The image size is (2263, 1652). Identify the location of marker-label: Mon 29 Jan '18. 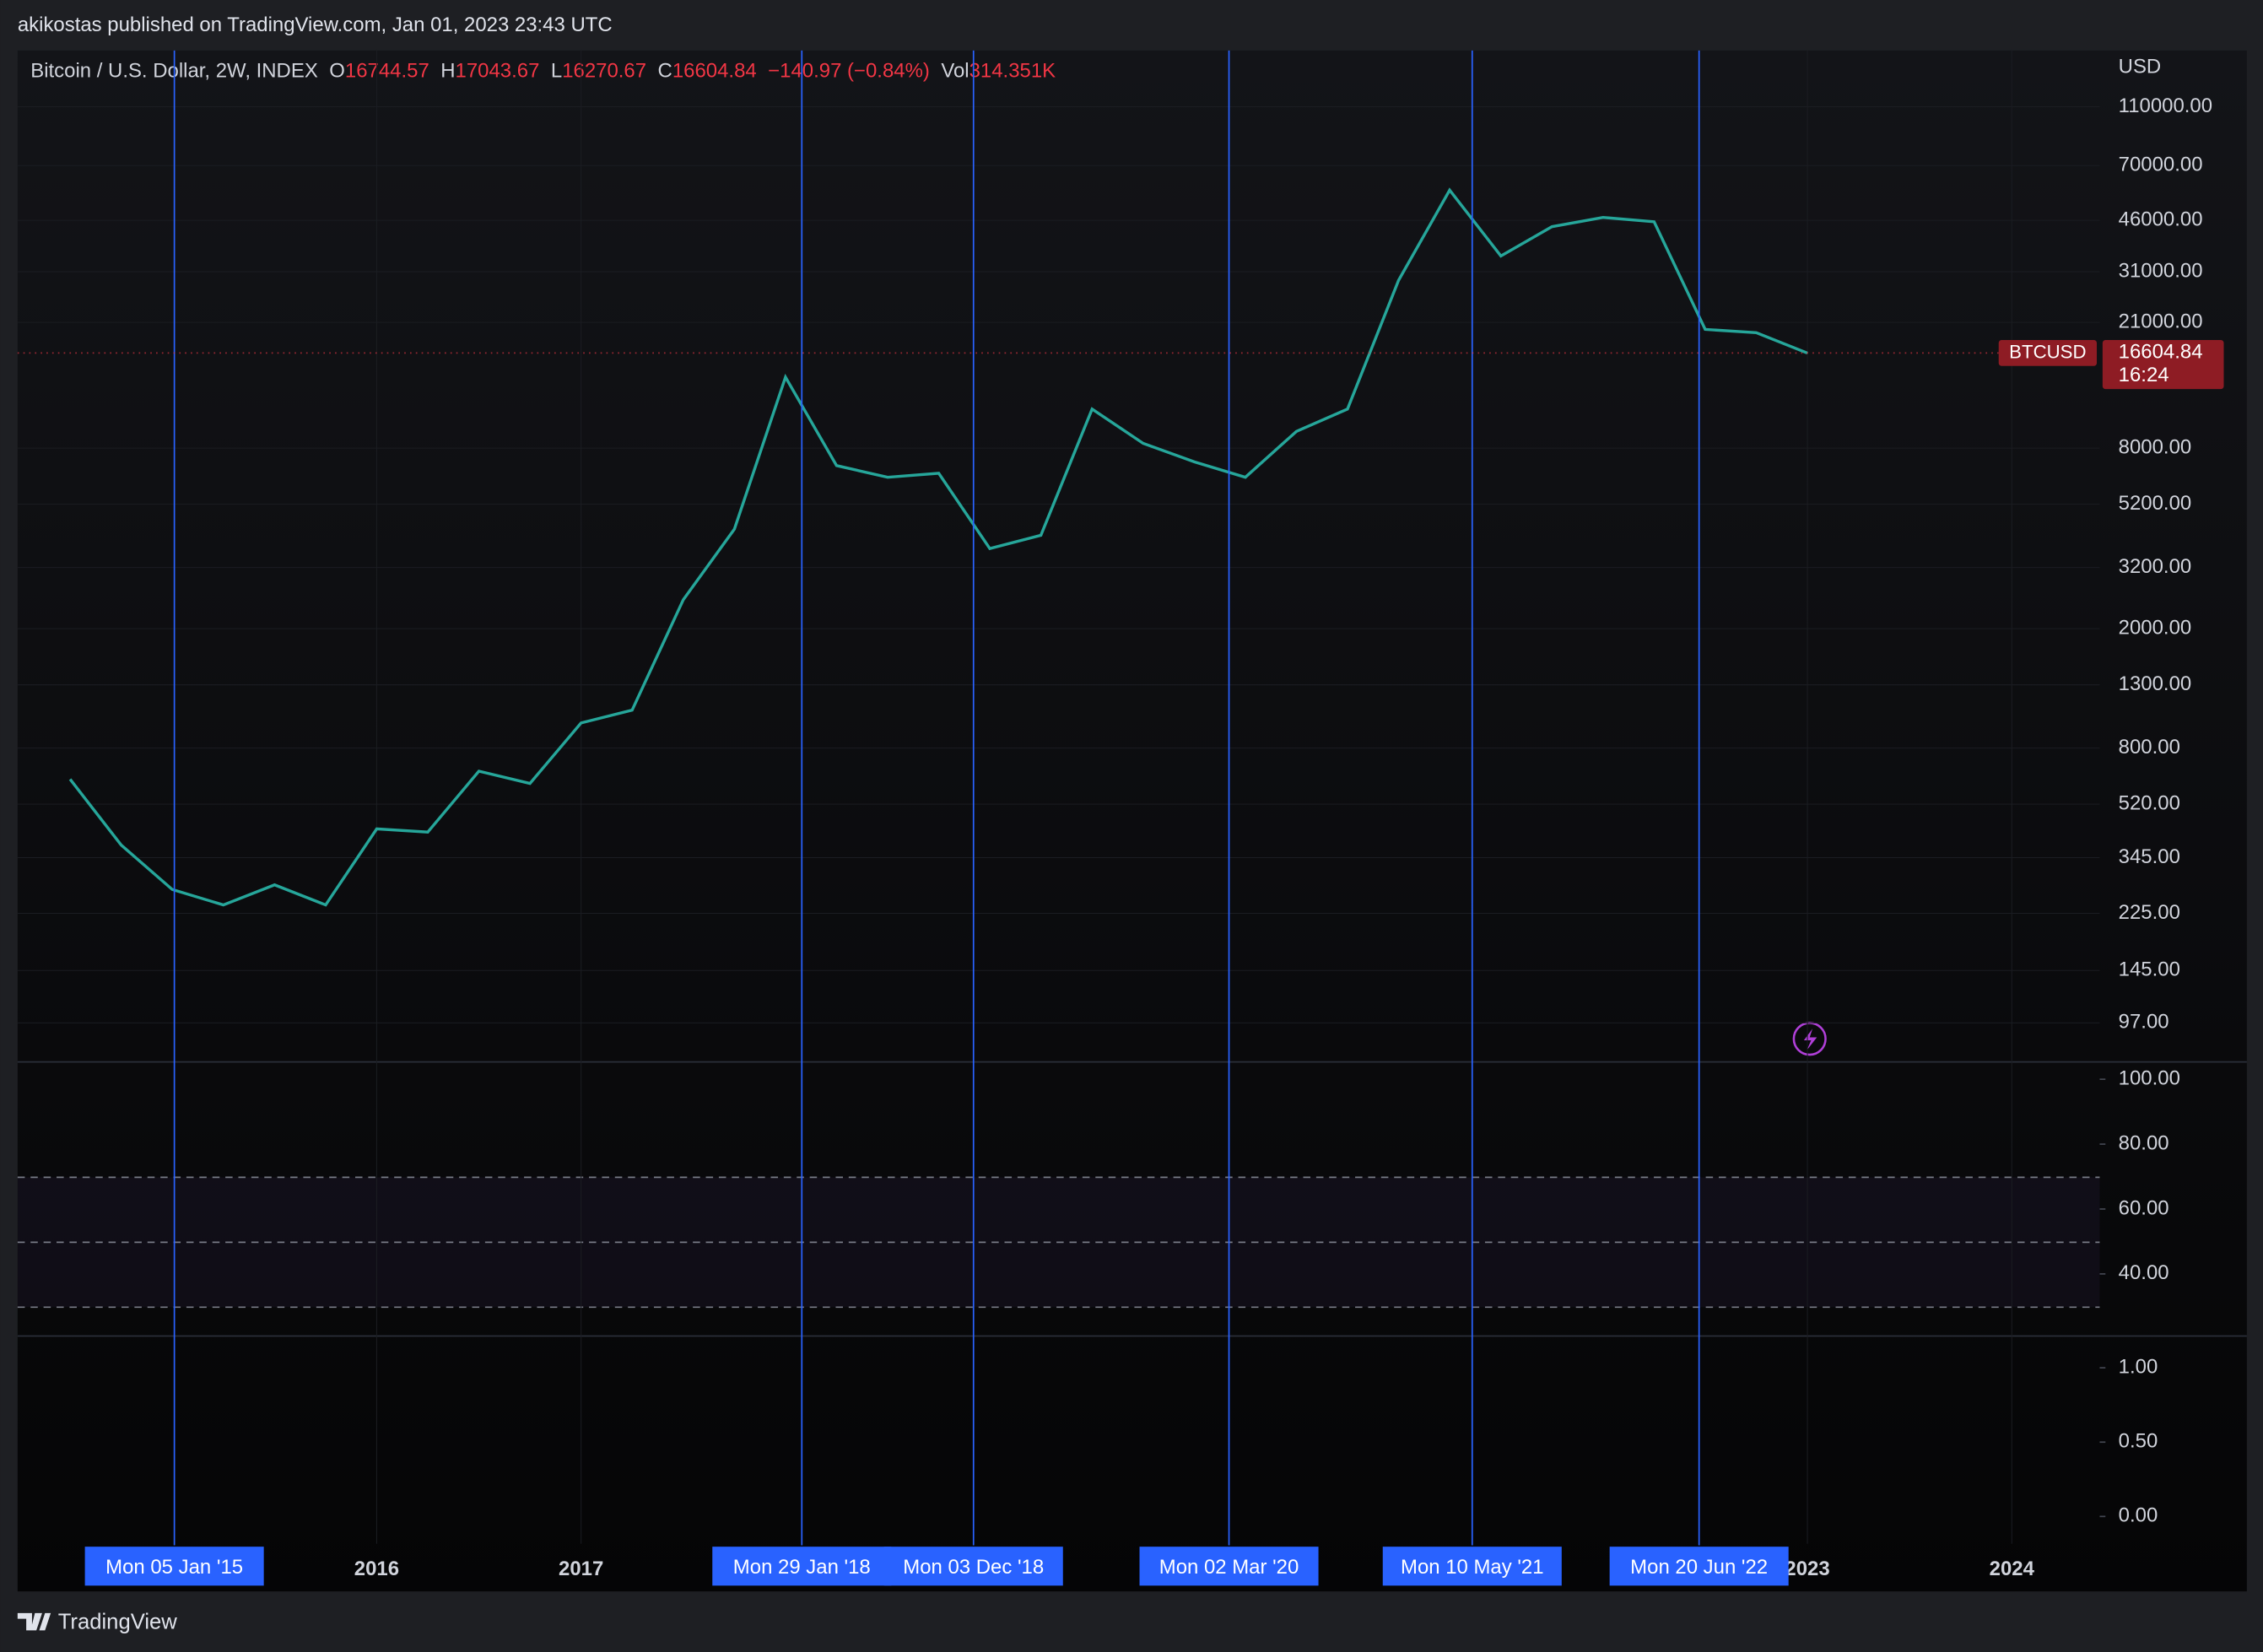
(802, 1567).